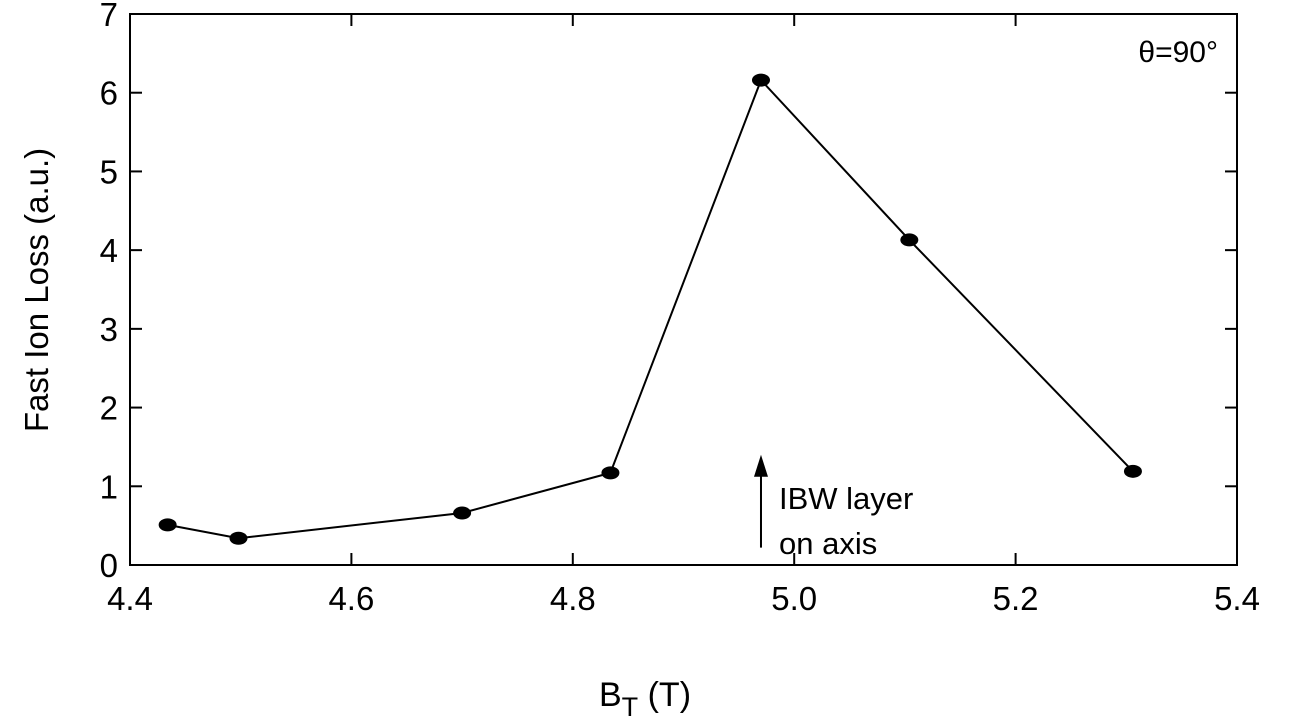 The height and width of the screenshot is (727, 1291). I want to click on ibw-layer-annotation: IBW layer on axis, so click(833, 507).